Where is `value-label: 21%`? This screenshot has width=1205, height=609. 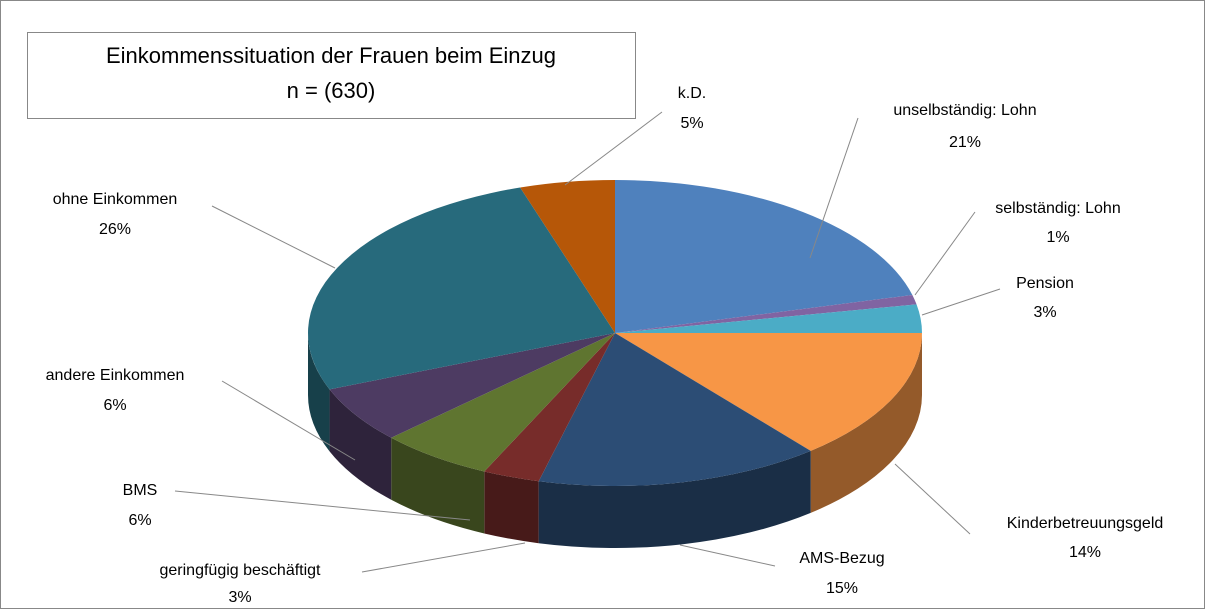
value-label: 21% is located at coordinates (965, 142).